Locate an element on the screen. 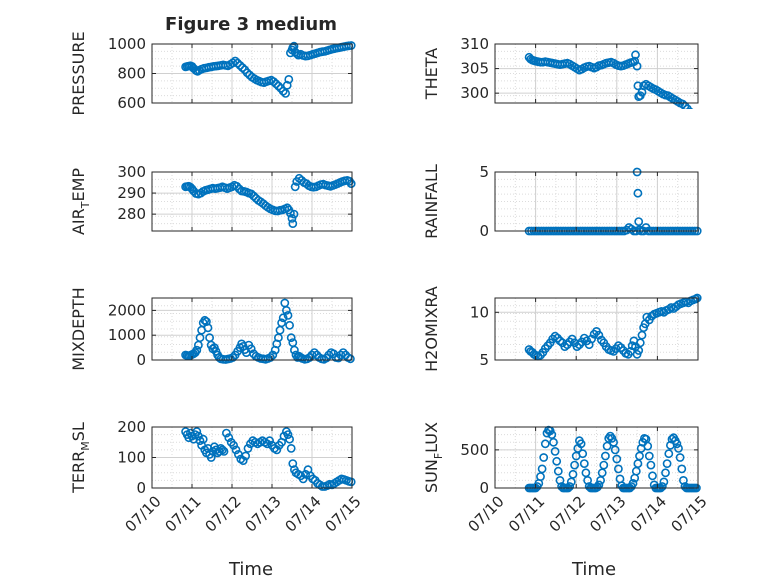 This screenshot has width=778, height=583. figure-title: Figure 3 medium is located at coordinates (251, 24).